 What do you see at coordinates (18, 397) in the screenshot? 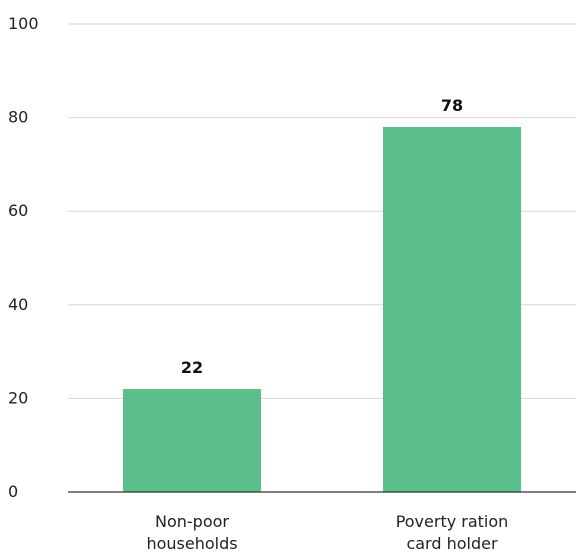
I see `y-tick-label: 20` at bounding box center [18, 397].